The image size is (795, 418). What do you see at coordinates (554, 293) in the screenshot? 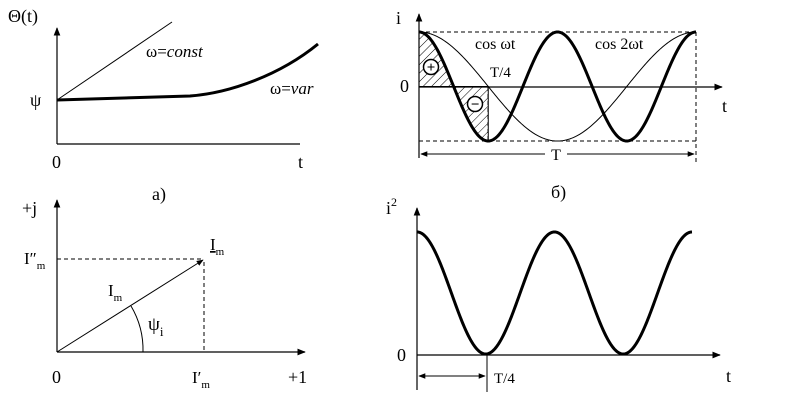
I see `squared-curve` at bounding box center [554, 293].